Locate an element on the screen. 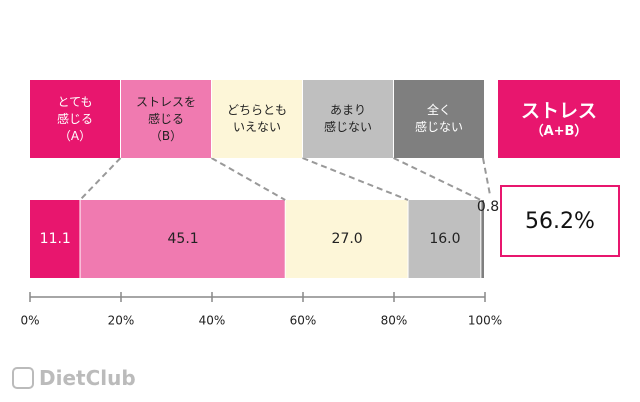  data-label: 11.1 is located at coordinates (55, 239).